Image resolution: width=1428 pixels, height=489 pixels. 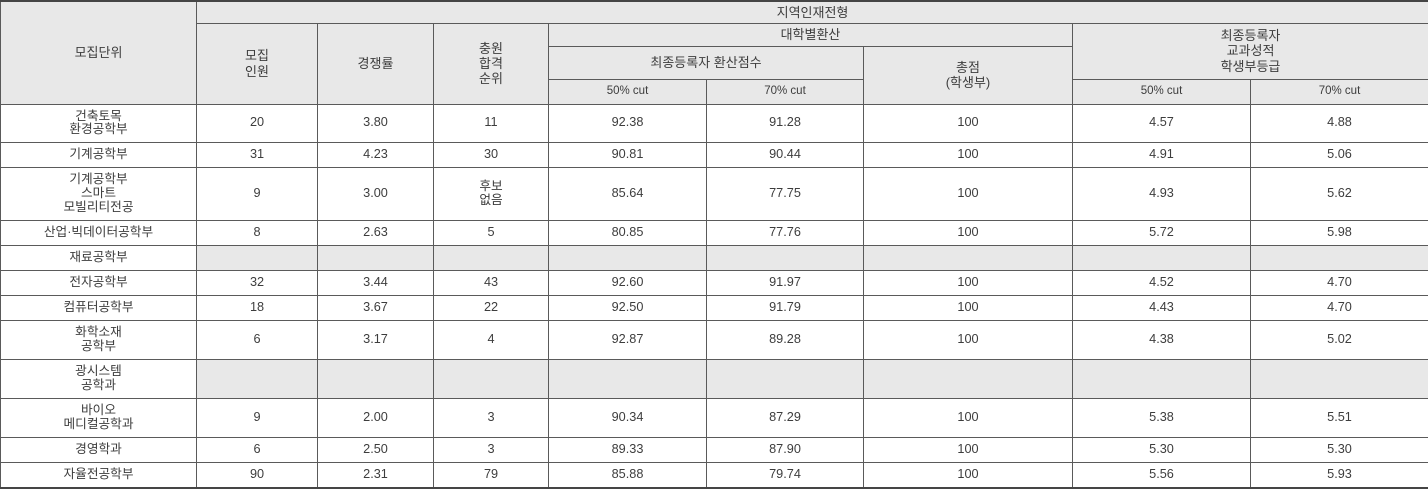 I want to click on cell-unit: 전자공학부, so click(x=99, y=283).